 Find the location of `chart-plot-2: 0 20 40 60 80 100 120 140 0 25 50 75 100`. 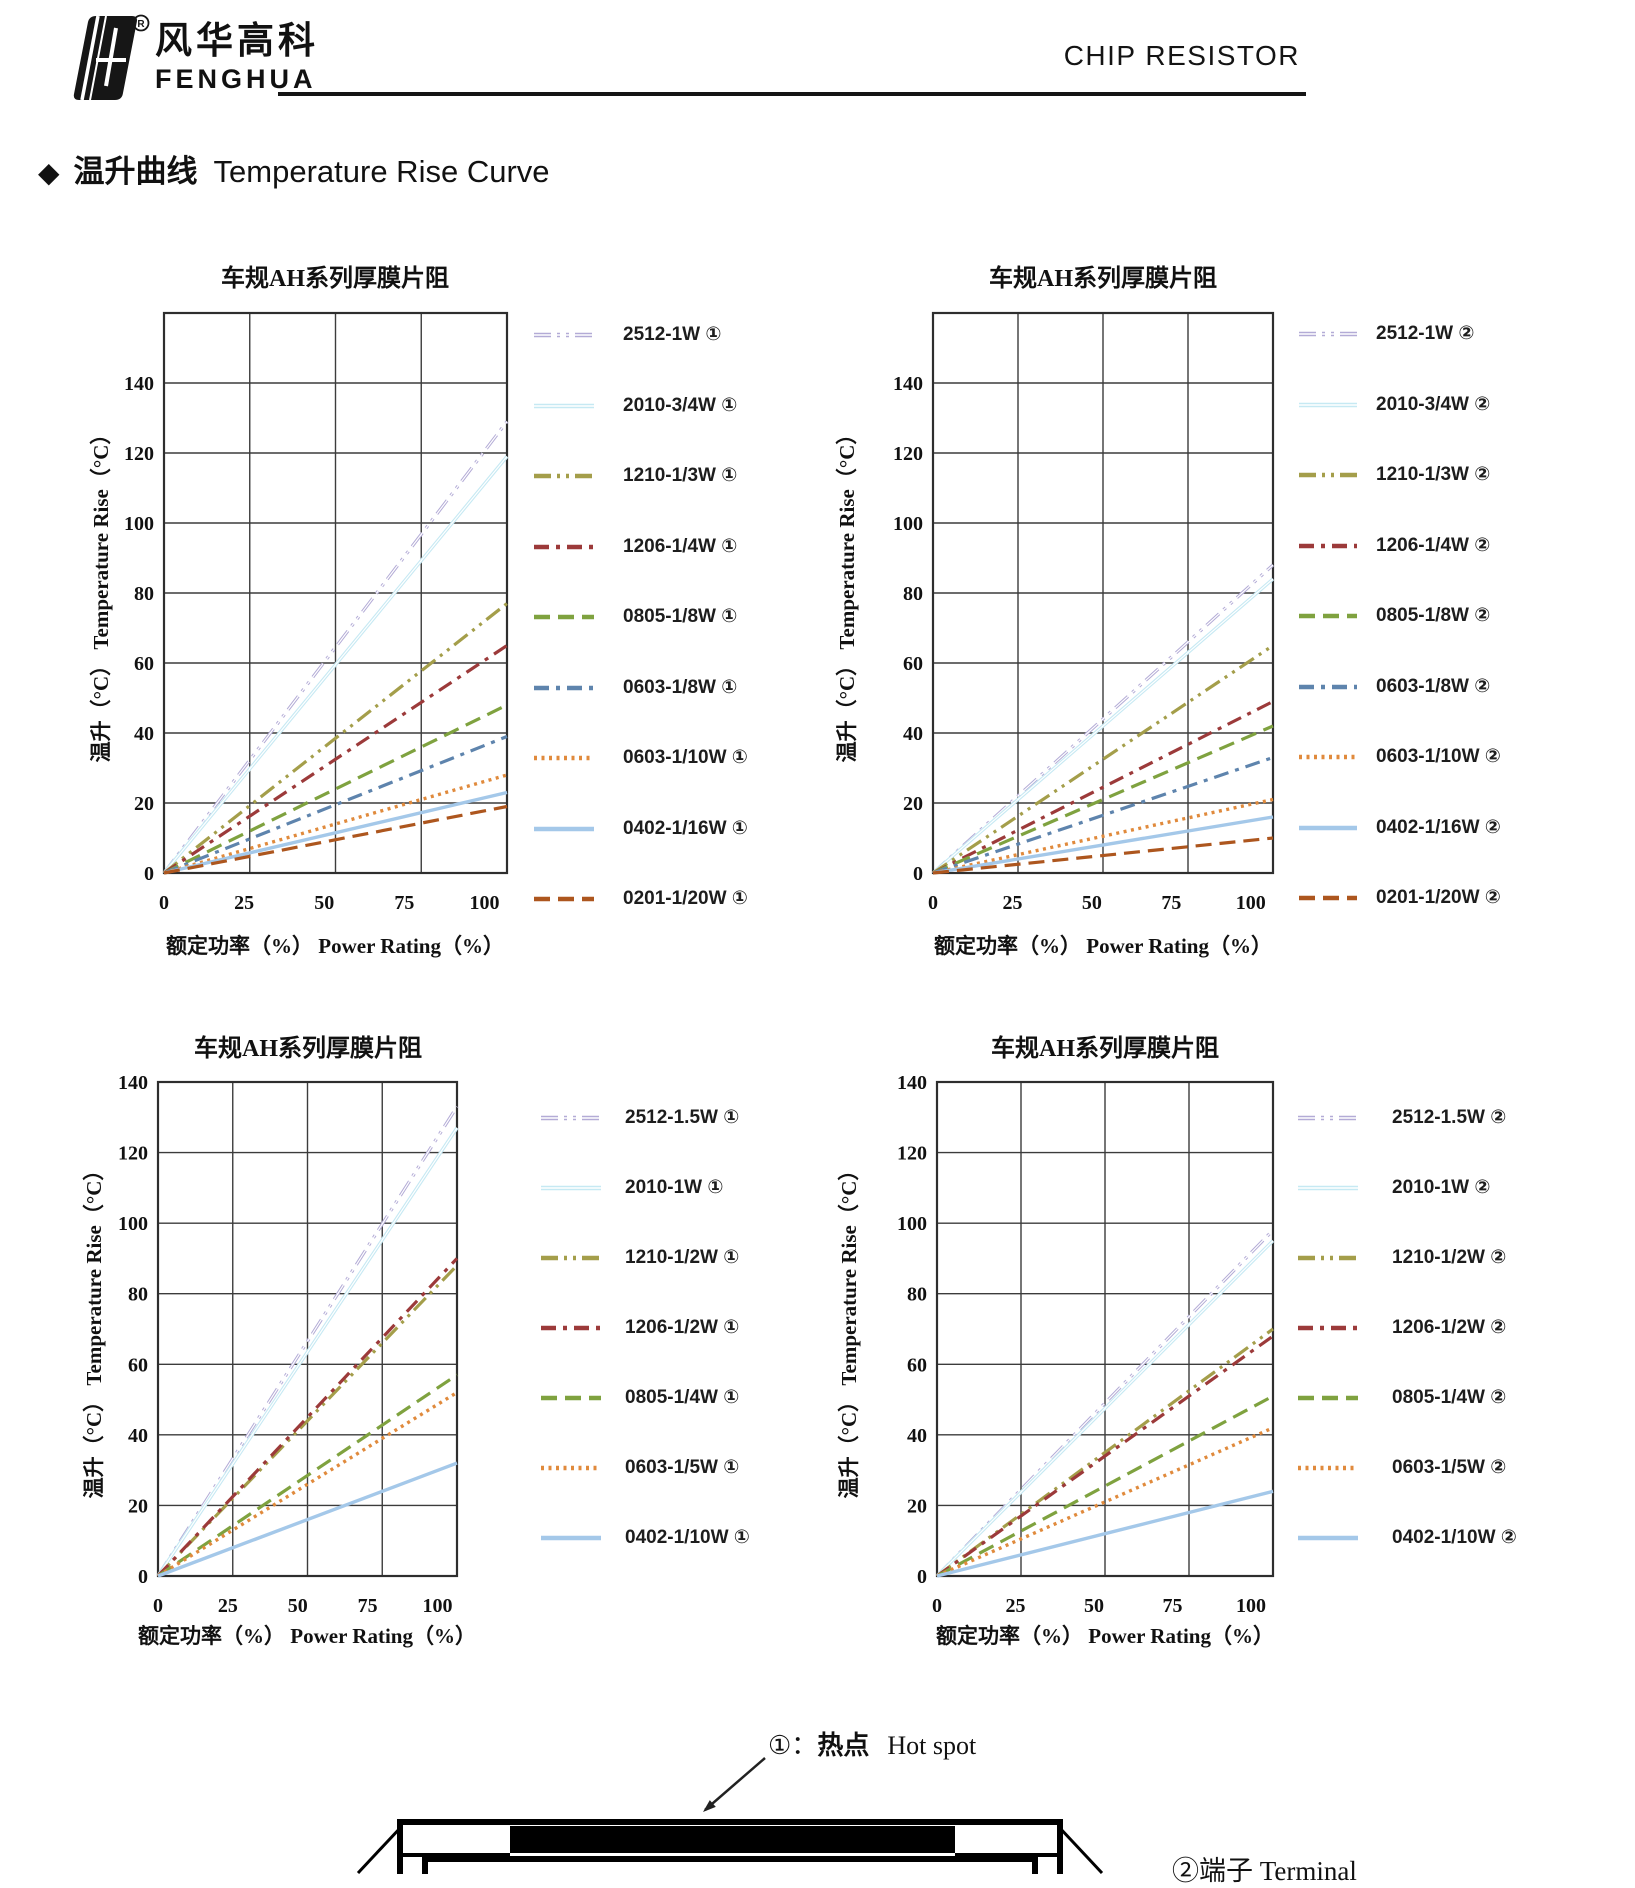

chart-plot-2: 0 20 40 60 80 100 120 140 0 25 50 75 100 is located at coordinates (288, 1344).